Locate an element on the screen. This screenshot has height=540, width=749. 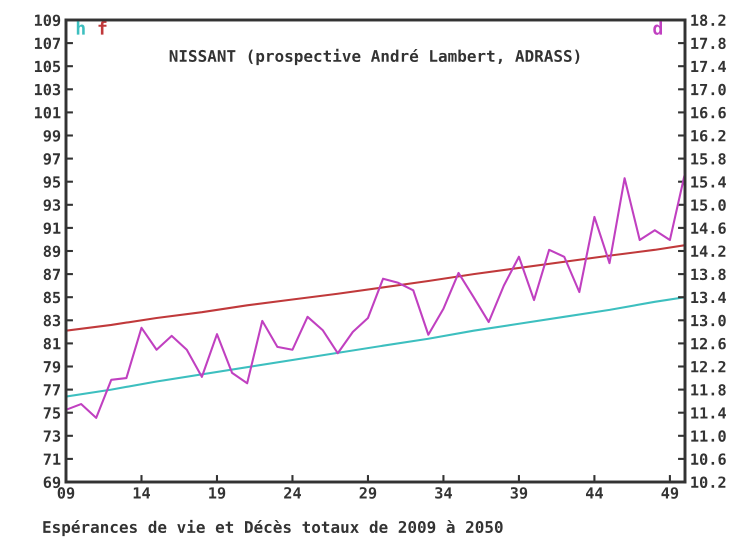
text: f is located at coordinates (102, 27).